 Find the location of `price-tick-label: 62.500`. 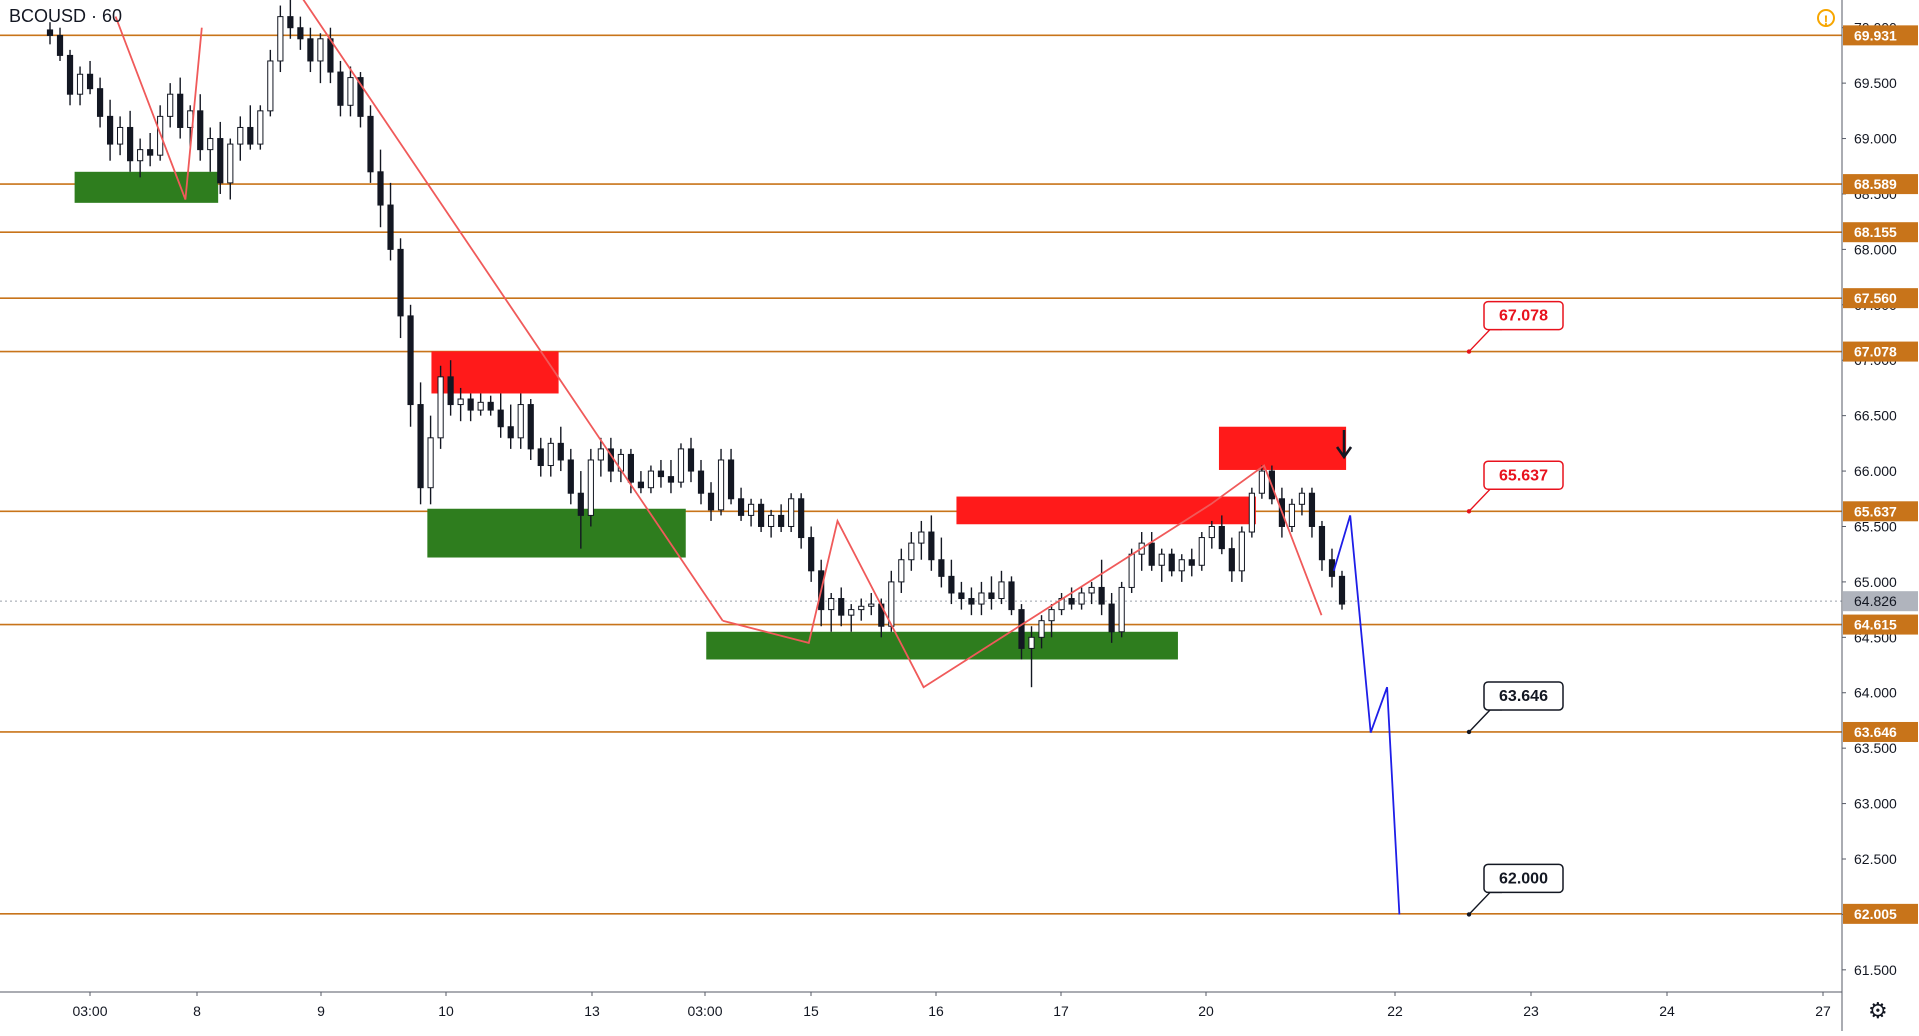

price-tick-label: 62.500 is located at coordinates (1875, 859).